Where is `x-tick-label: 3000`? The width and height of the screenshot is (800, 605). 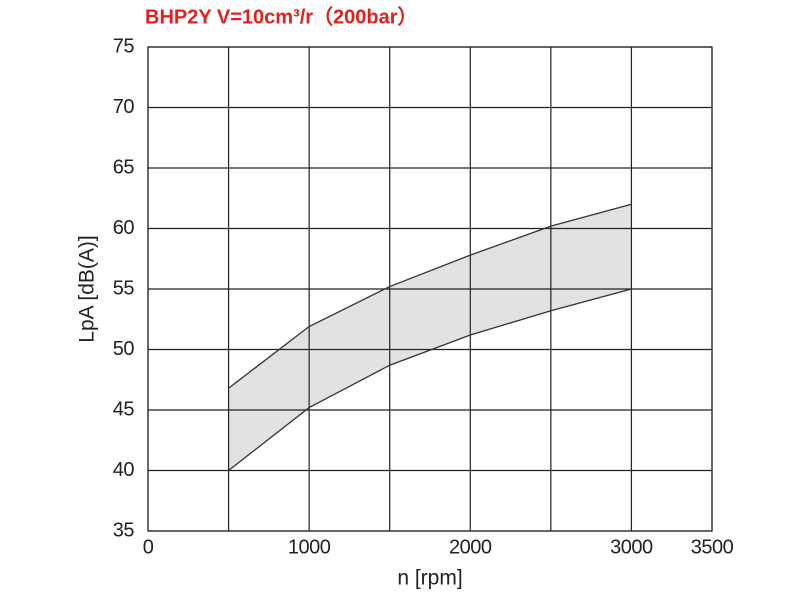 x-tick-label: 3000 is located at coordinates (631, 547).